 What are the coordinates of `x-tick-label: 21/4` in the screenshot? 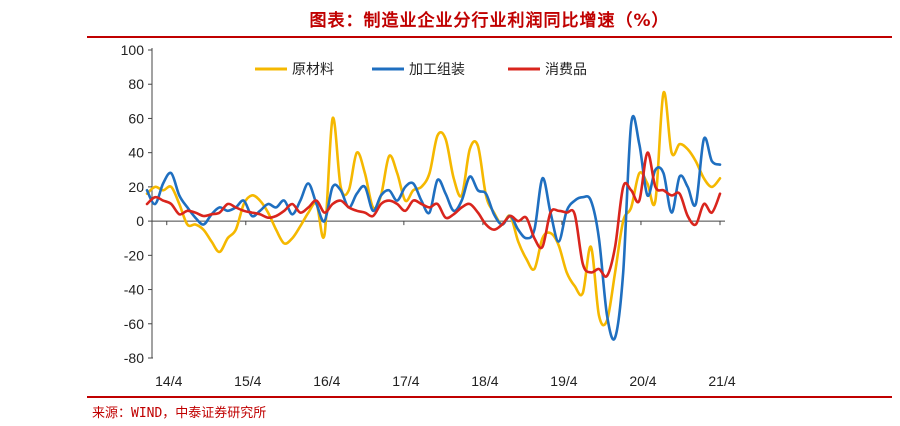 It's located at (721, 381).